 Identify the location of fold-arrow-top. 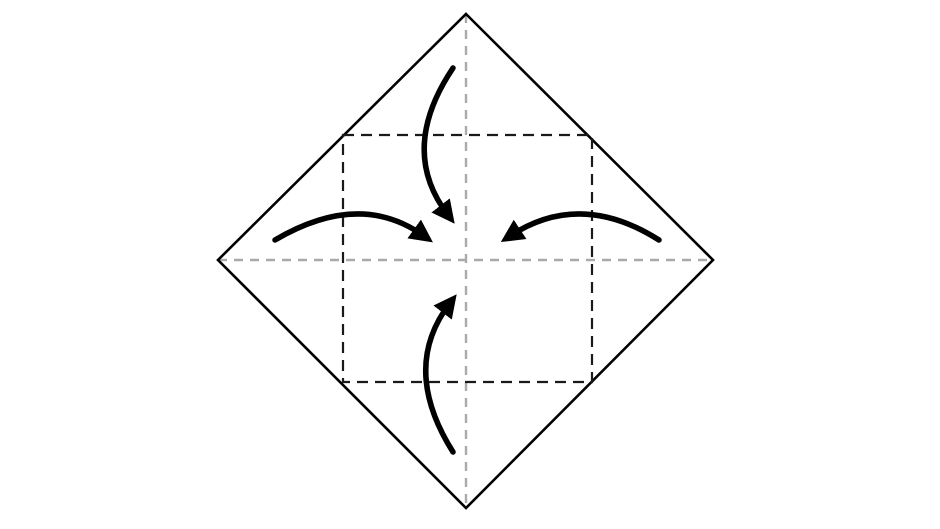
(438, 144).